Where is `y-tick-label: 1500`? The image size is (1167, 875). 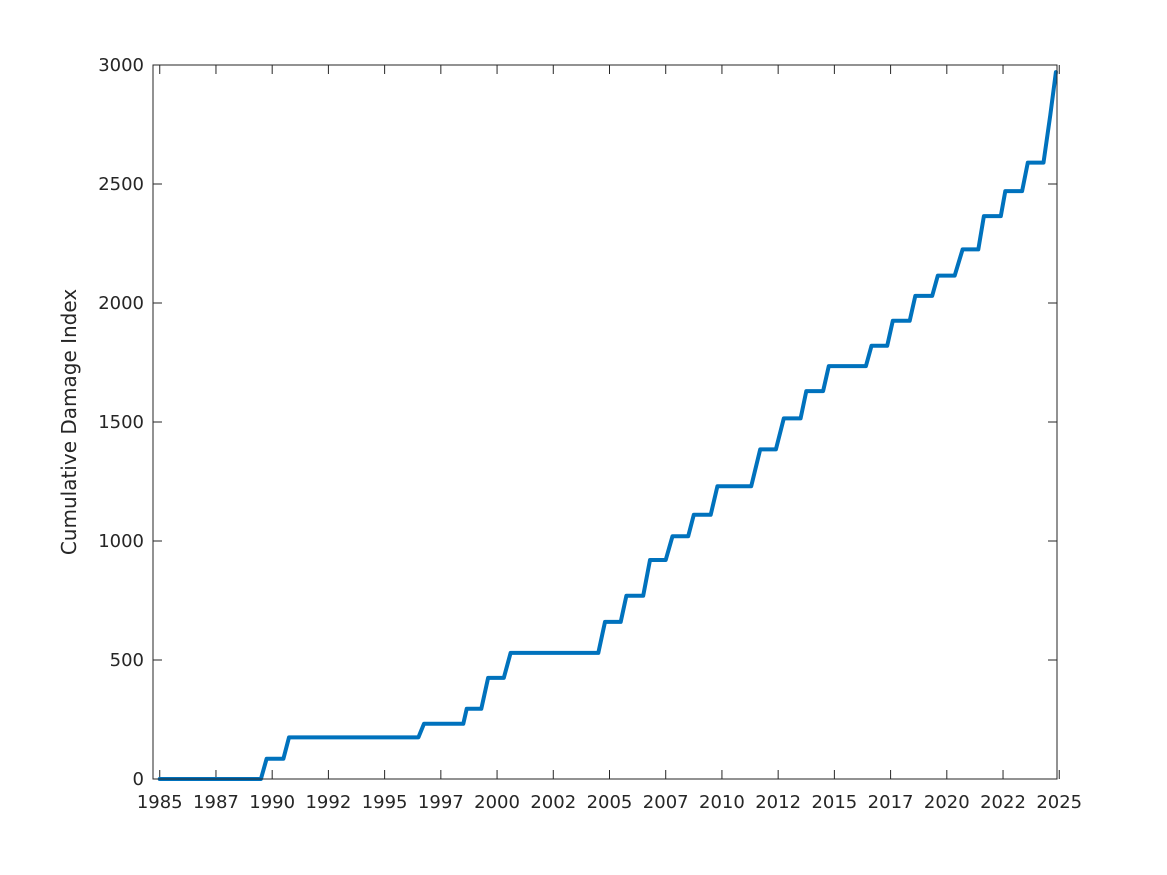
y-tick-label: 1500 is located at coordinates (121, 422).